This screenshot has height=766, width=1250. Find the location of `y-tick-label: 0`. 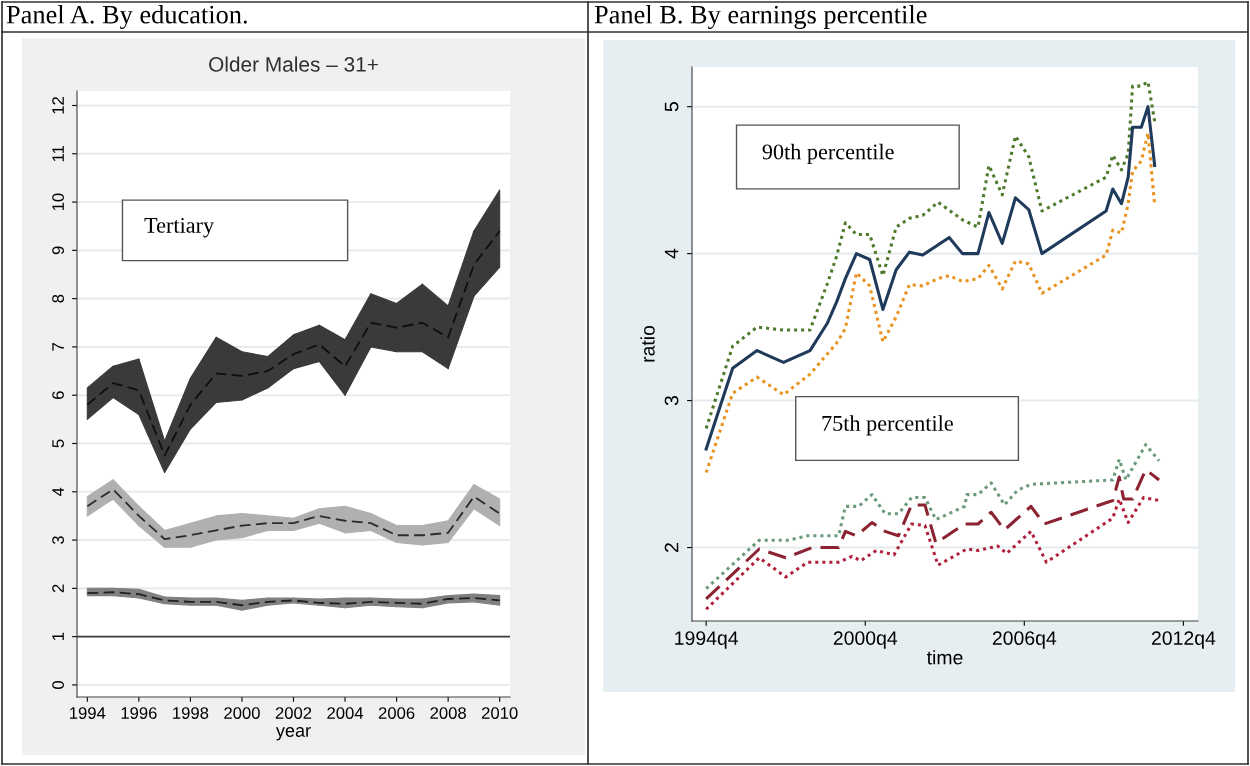

y-tick-label: 0 is located at coordinates (58, 684).